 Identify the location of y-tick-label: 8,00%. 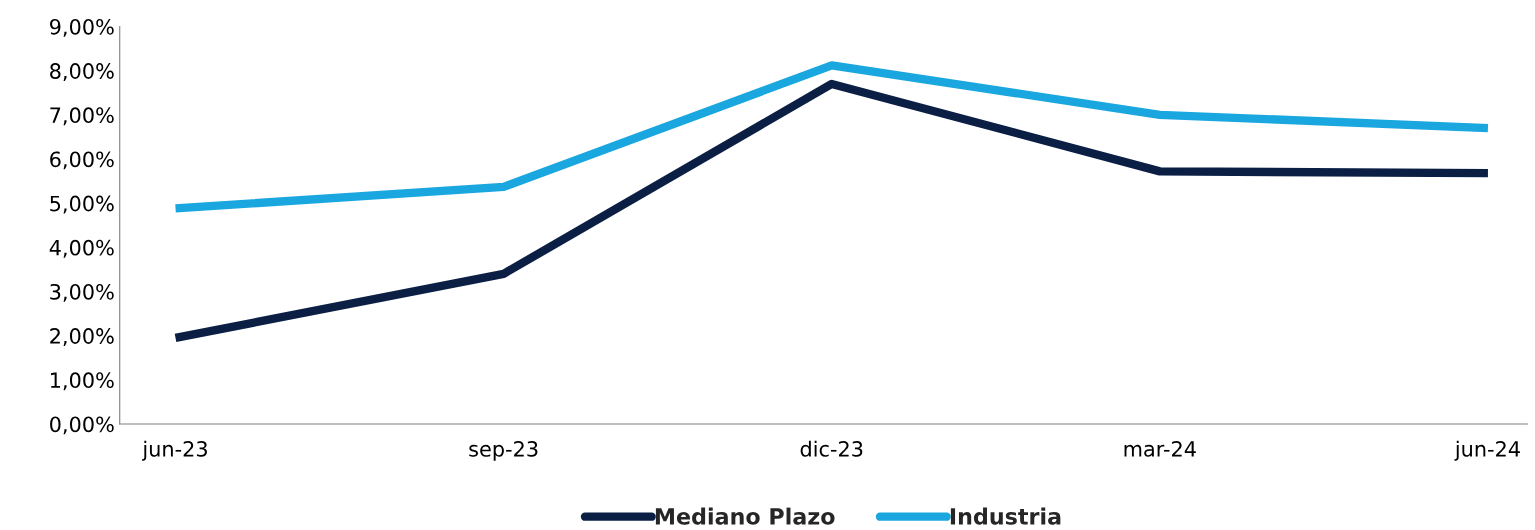
(82, 72).